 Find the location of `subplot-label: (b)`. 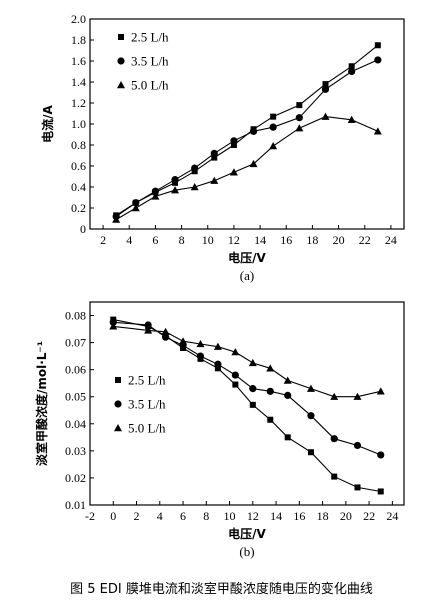

subplot-label: (b) is located at coordinates (246, 551).